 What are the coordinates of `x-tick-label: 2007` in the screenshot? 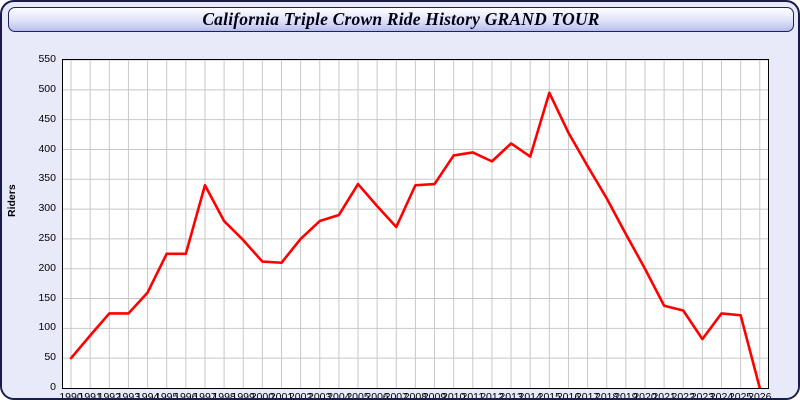 It's located at (396, 395).